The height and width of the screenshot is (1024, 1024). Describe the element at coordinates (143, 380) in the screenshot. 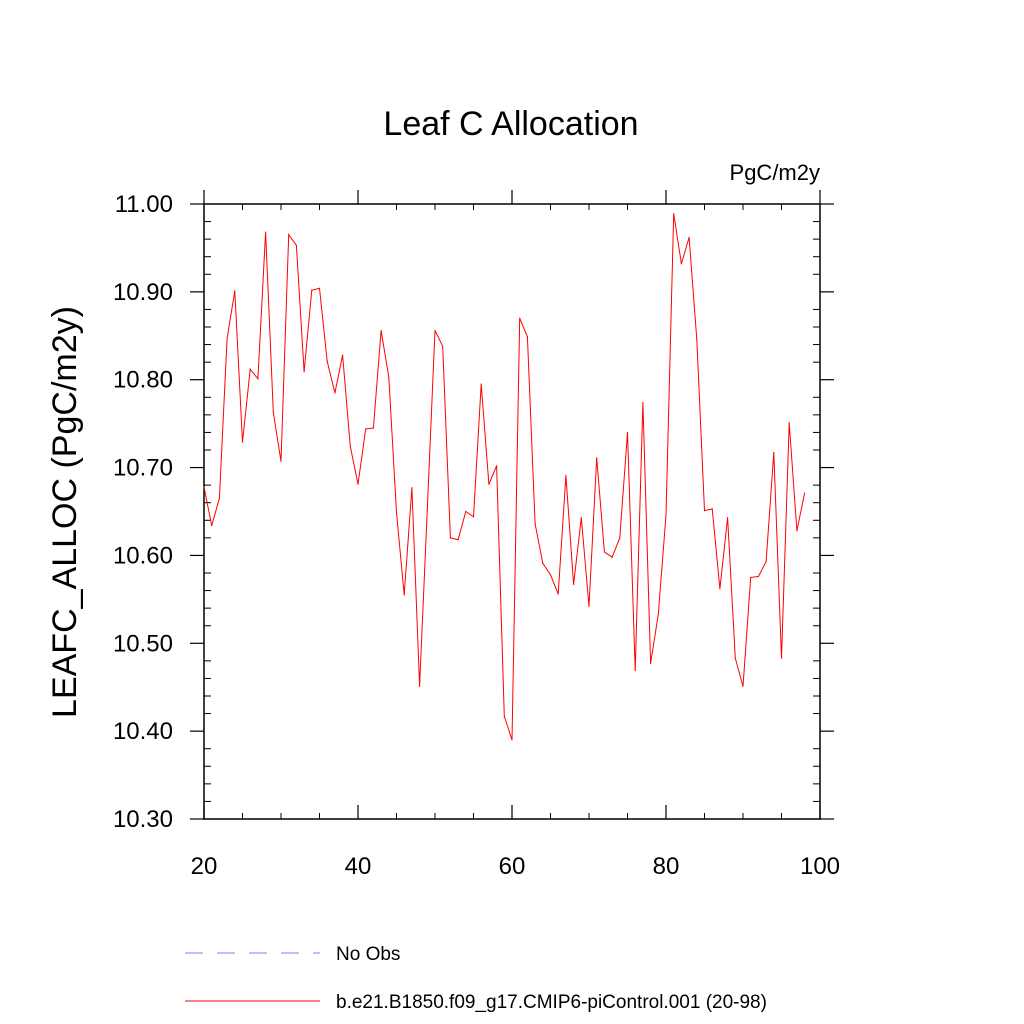

I see `y-tick-label: 10.80` at that location.